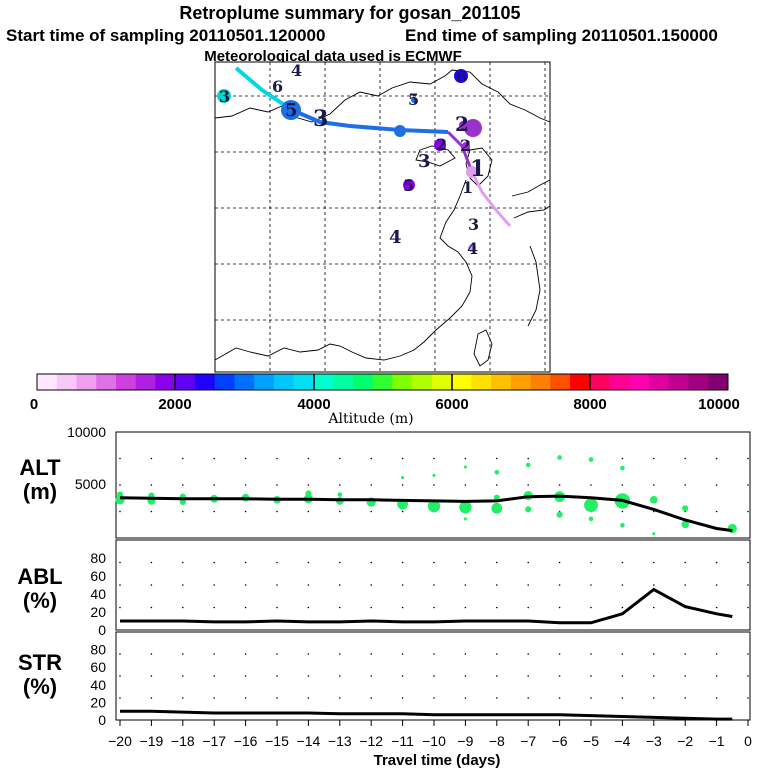 The image size is (768, 768). What do you see at coordinates (426, 513) in the screenshot?
I see `alt-mean-line` at bounding box center [426, 513].